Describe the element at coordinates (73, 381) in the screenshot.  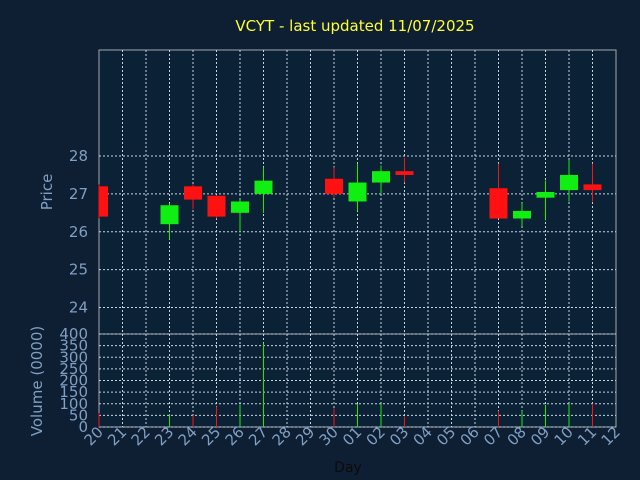
I see `volume-tick-label: 200` at that location.